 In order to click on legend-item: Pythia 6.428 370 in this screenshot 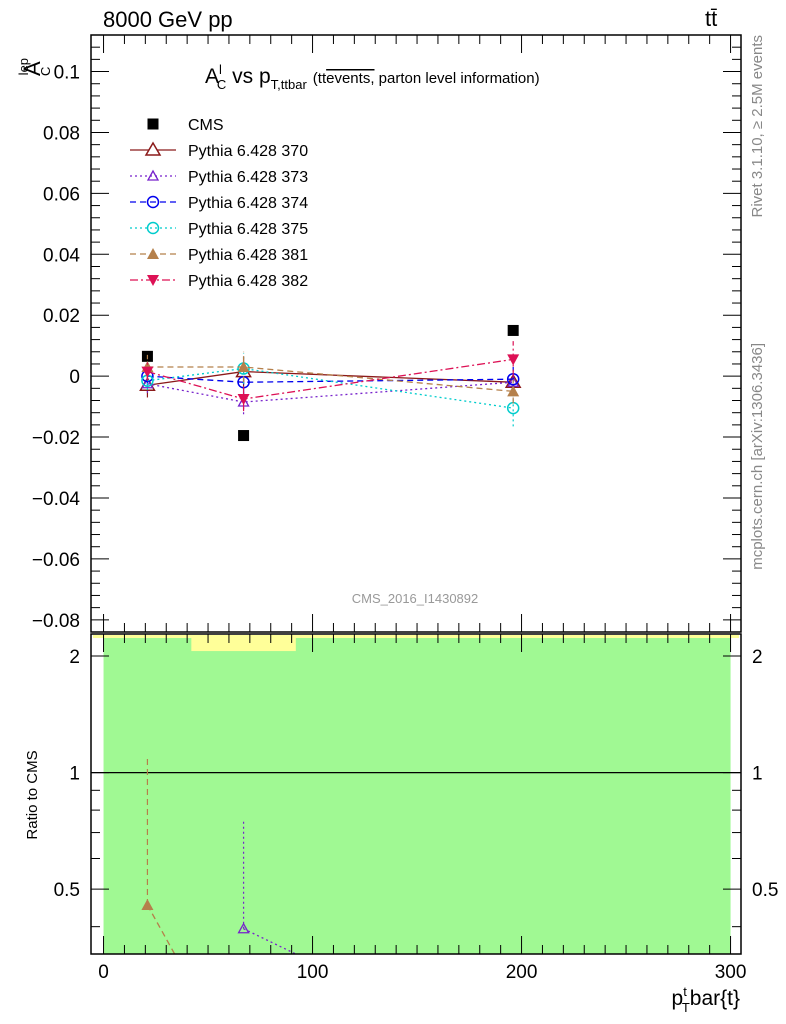, I will do `click(219, 150)`.